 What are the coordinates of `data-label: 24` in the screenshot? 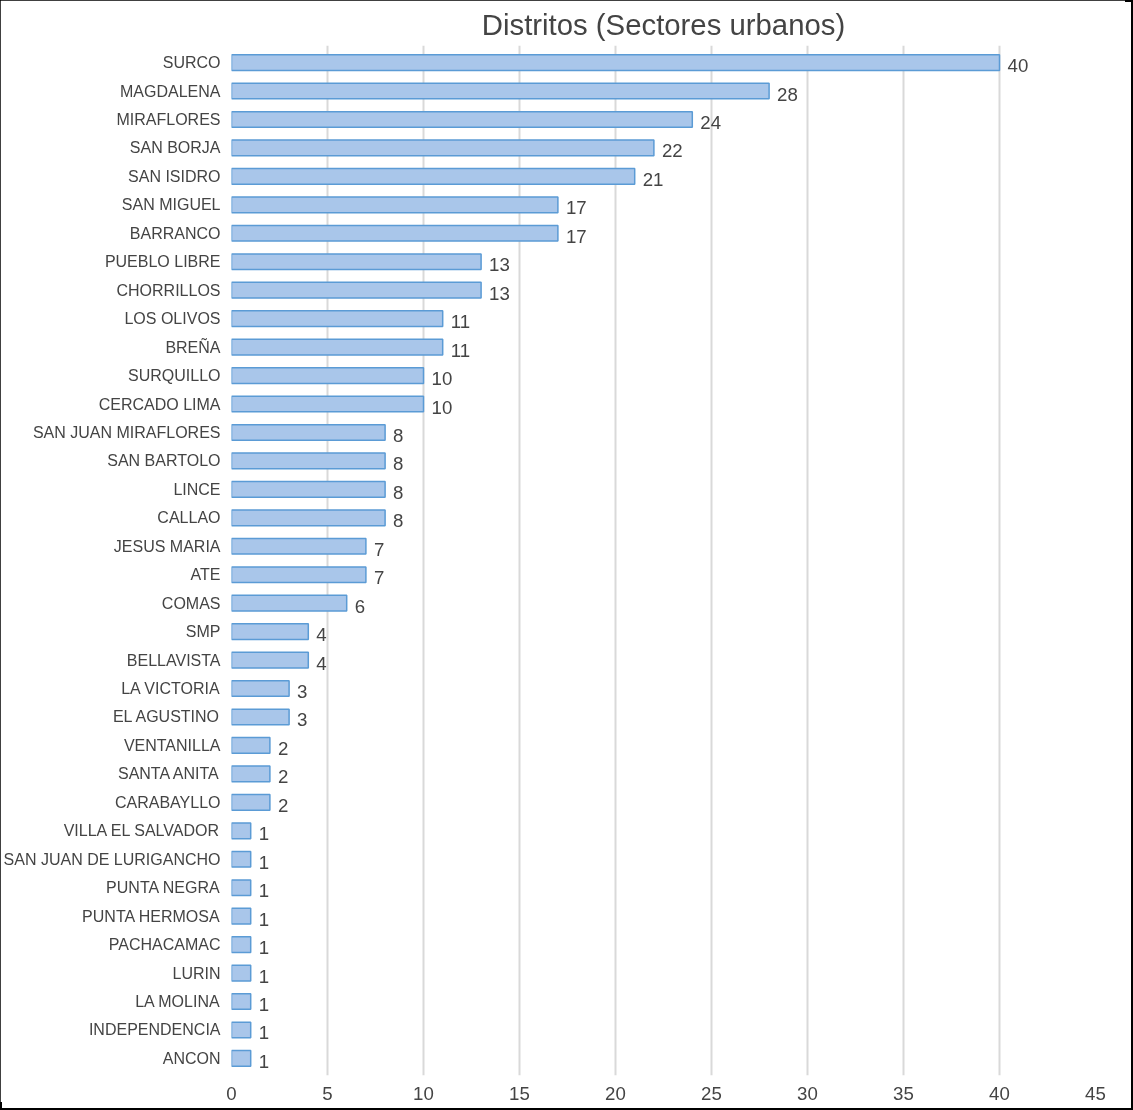 It's located at (711, 122).